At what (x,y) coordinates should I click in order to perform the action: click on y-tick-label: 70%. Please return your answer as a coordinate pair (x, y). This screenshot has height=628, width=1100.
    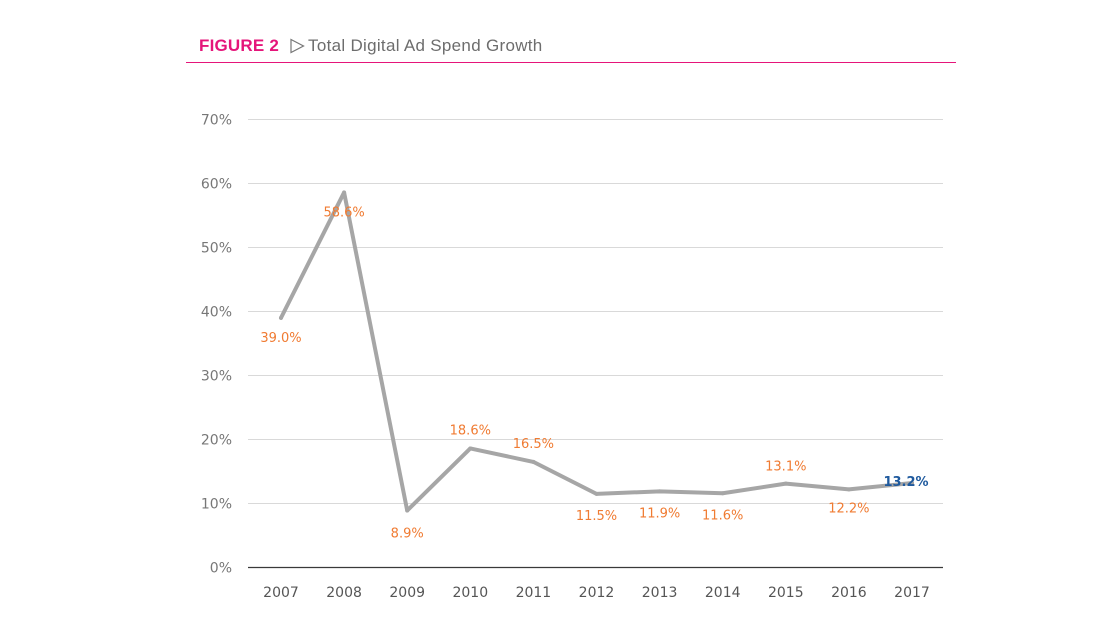
    Looking at the image, I should click on (216, 121).